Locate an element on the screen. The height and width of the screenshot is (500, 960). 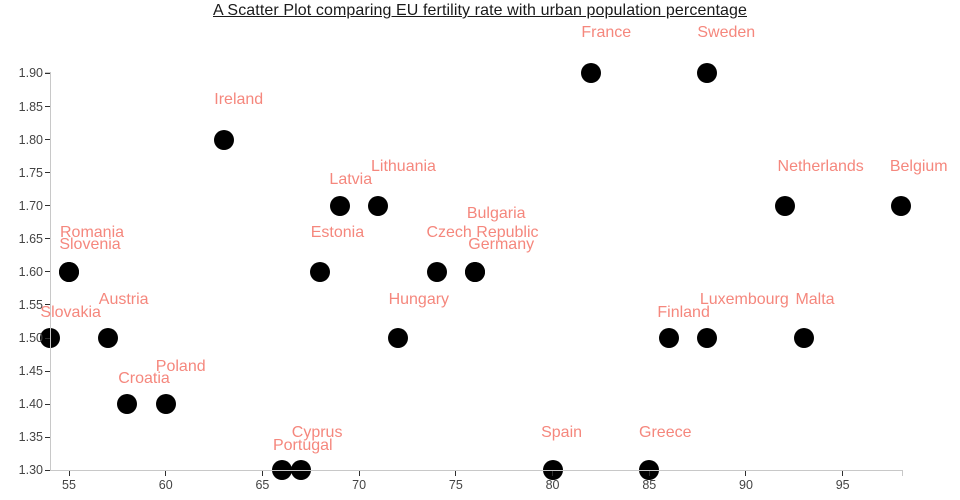
country-label: Latvia is located at coordinates (351, 179).